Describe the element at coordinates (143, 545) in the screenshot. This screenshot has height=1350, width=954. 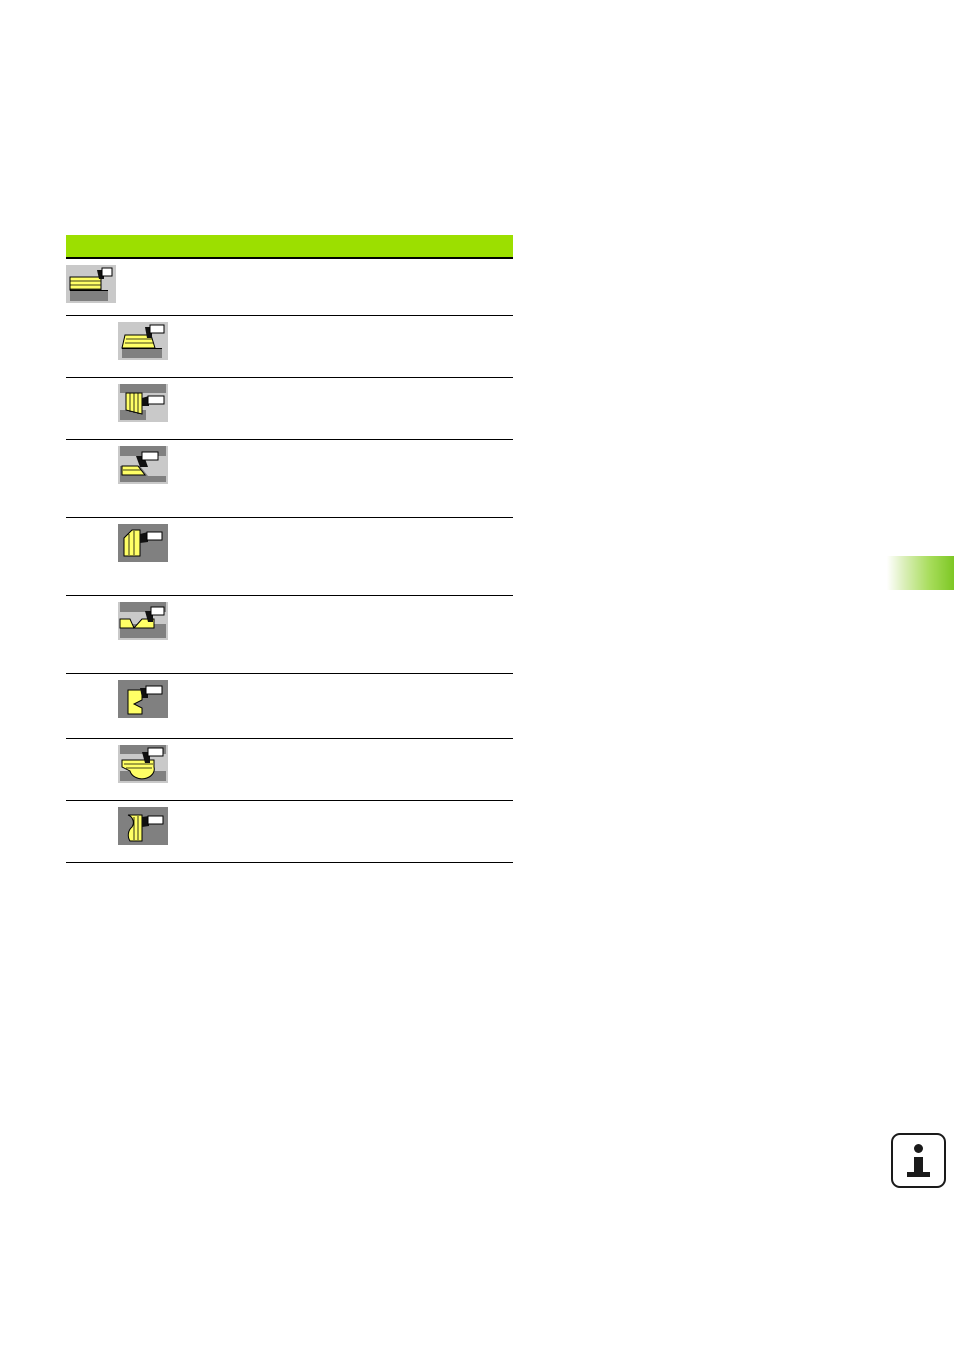
I see `turning-cycle-transverse-contour-parallel-icon` at that location.